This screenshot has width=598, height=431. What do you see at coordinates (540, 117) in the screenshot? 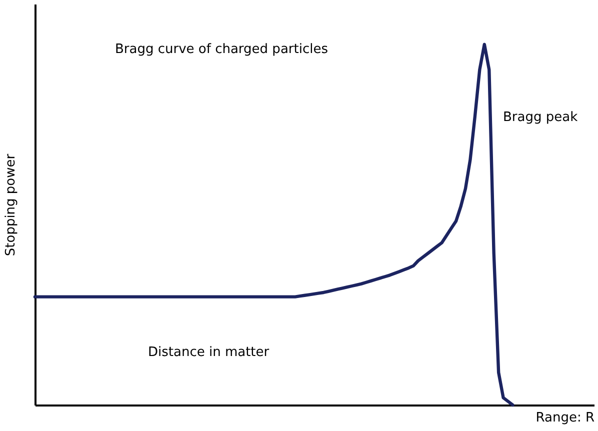
I see `annotation: Bragg peak` at bounding box center [540, 117].